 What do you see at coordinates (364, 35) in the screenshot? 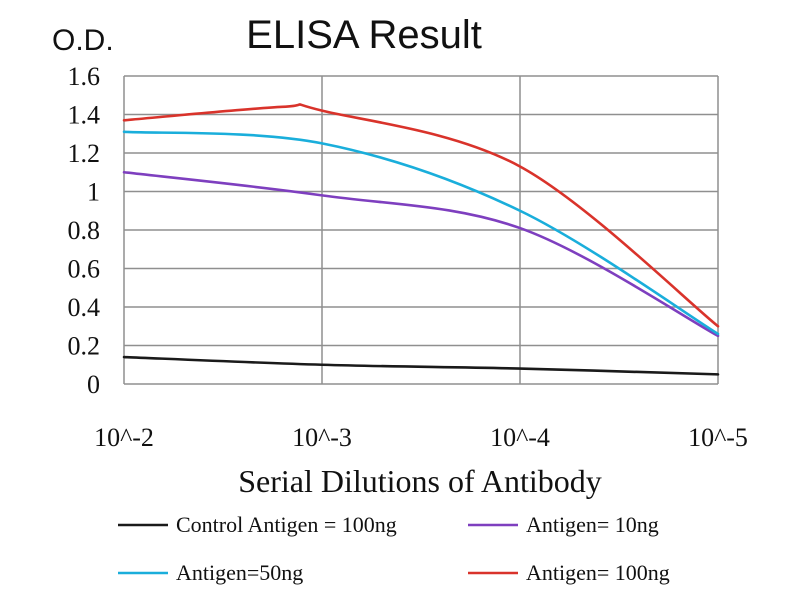
I see `chart-title: ELISA Result` at bounding box center [364, 35].